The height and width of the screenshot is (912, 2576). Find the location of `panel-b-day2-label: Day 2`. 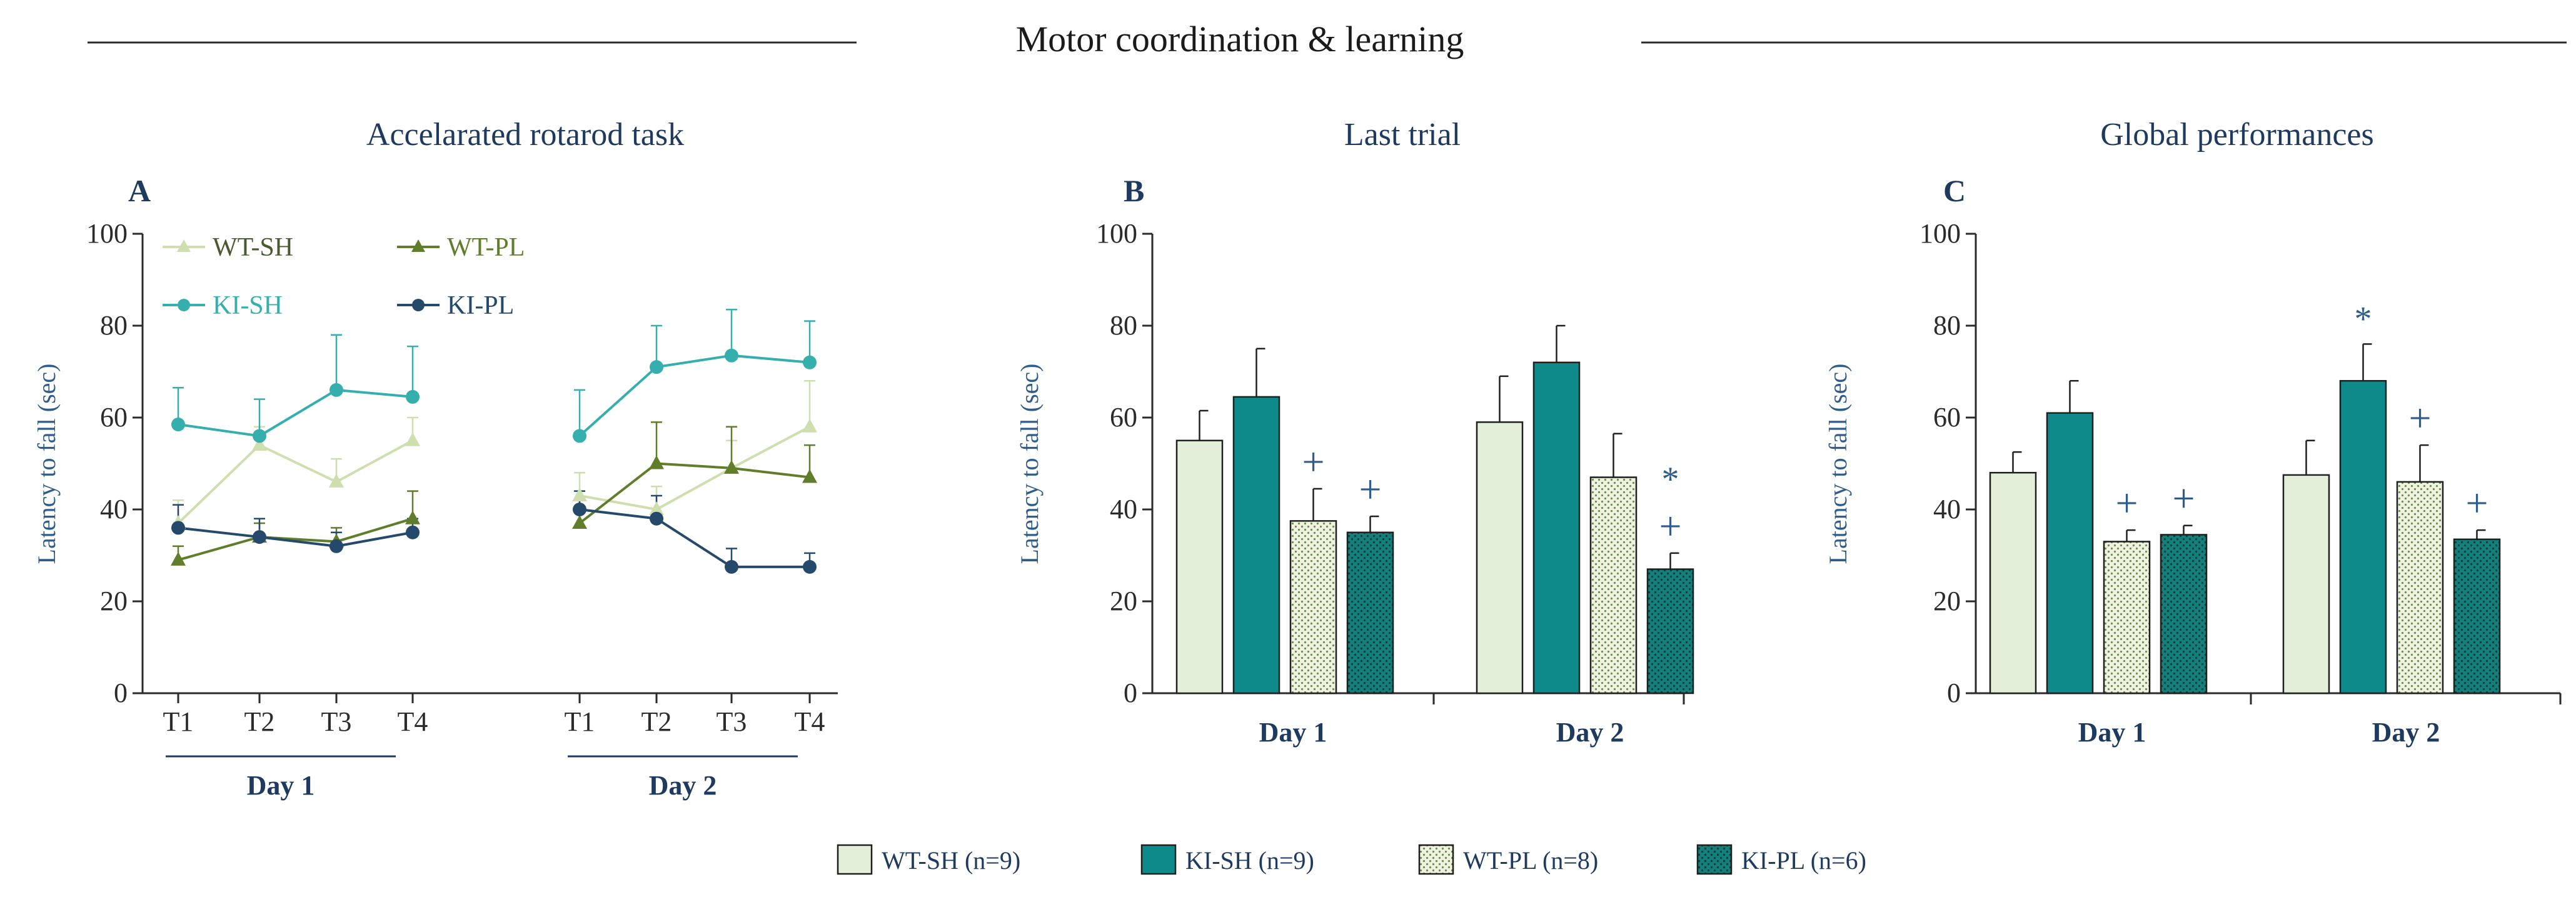

panel-b-day2-label: Day 2 is located at coordinates (1590, 732).